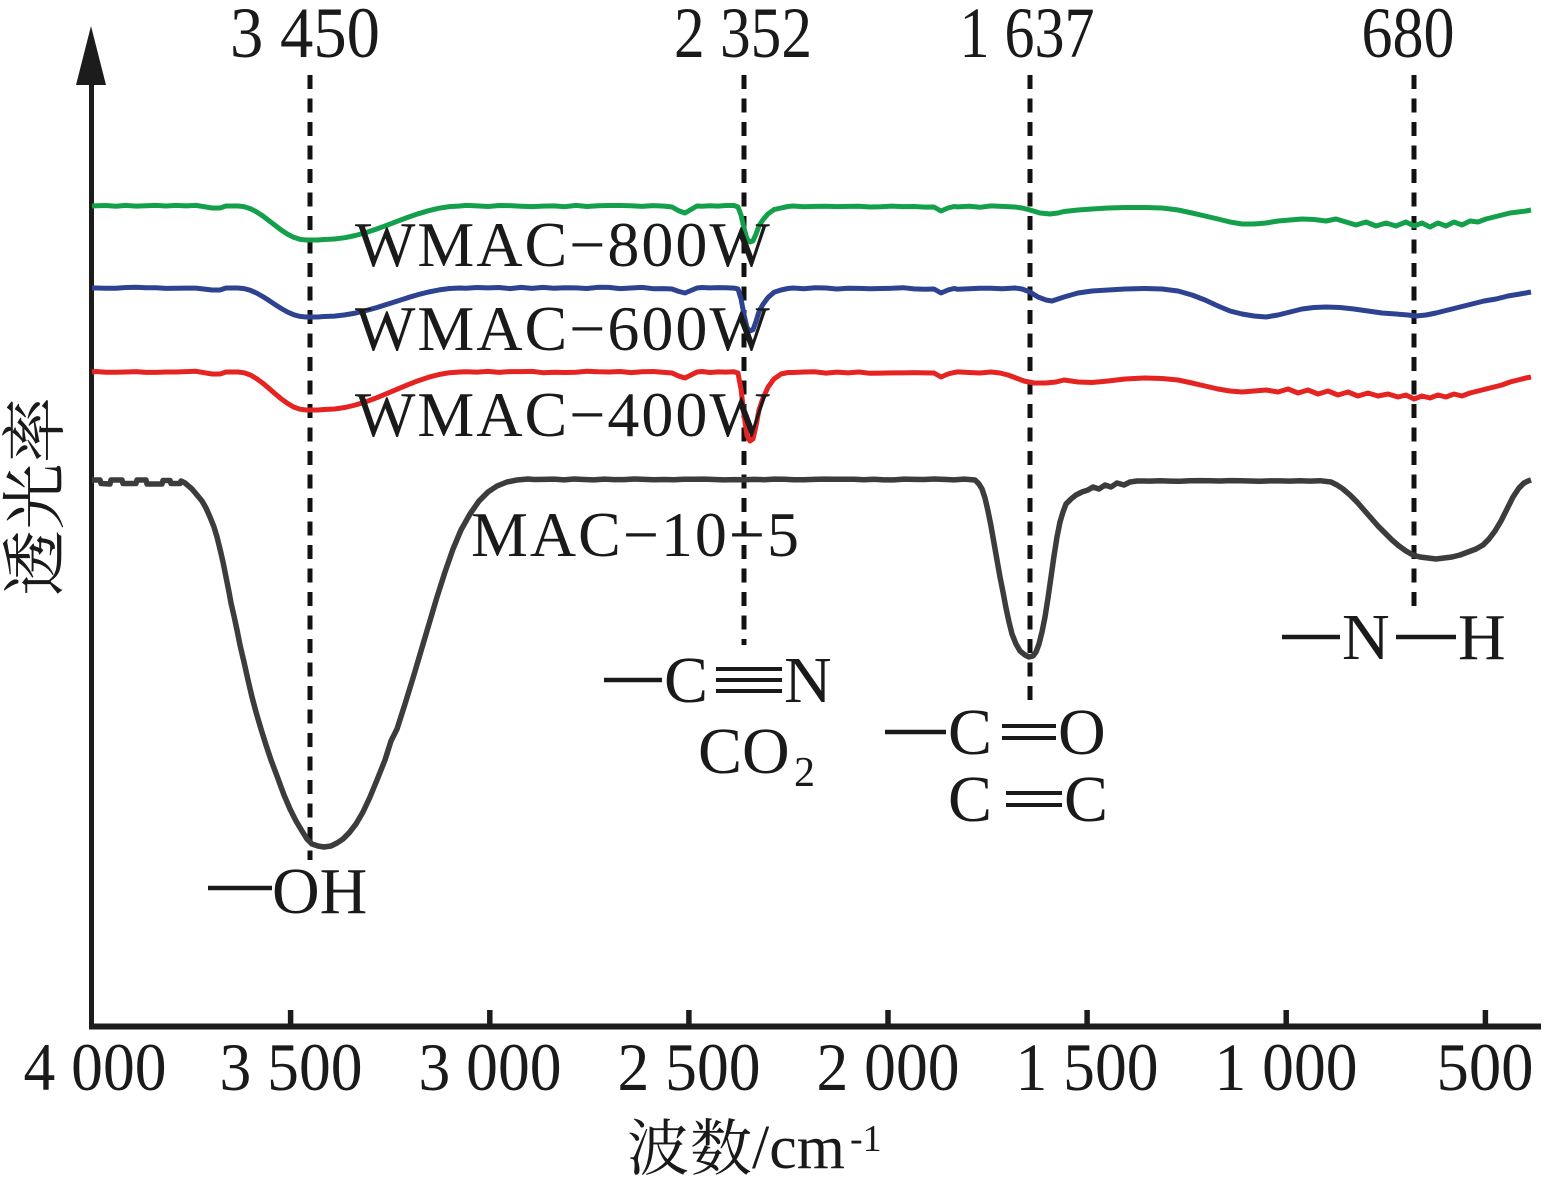  What do you see at coordinates (291, 1067) in the screenshot?
I see `svg-text: 3 500` at bounding box center [291, 1067].